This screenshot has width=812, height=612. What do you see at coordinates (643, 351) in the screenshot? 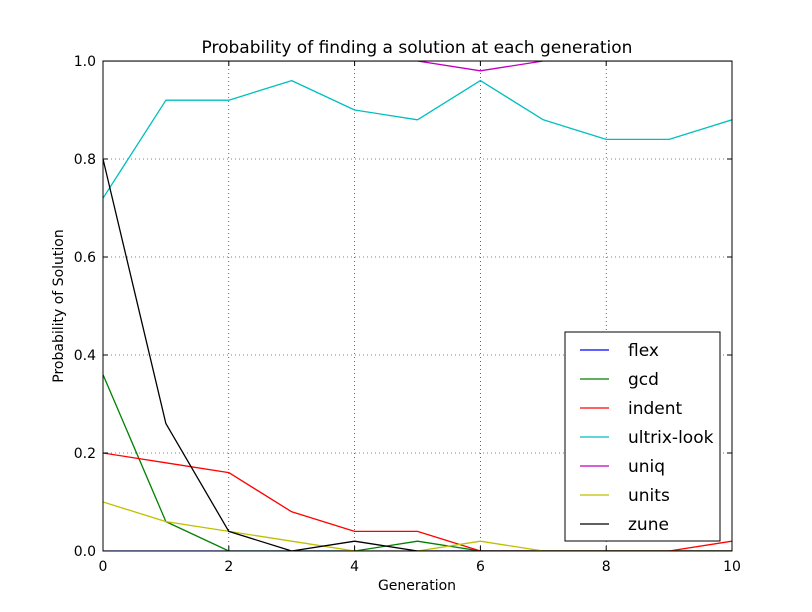
I see `legend-label-flex: flex` at bounding box center [643, 351].